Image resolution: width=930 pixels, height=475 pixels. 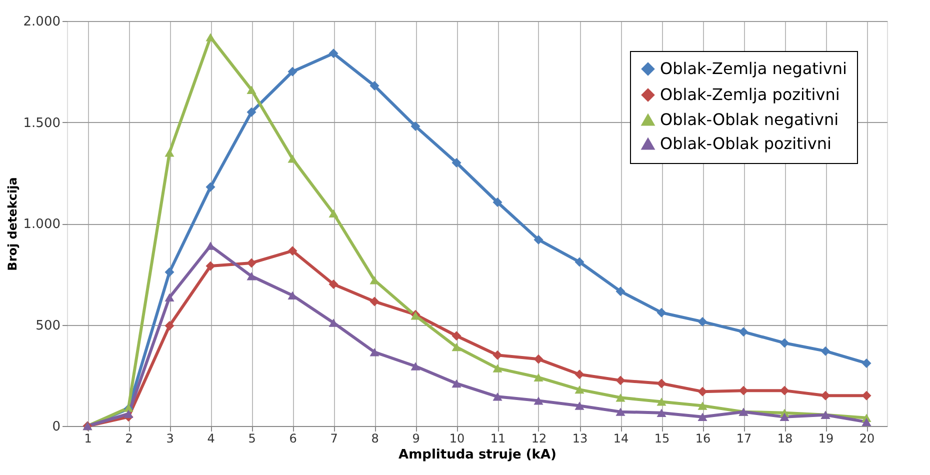 I want to click on y-tick-label: 1.000, so click(x=41, y=224).